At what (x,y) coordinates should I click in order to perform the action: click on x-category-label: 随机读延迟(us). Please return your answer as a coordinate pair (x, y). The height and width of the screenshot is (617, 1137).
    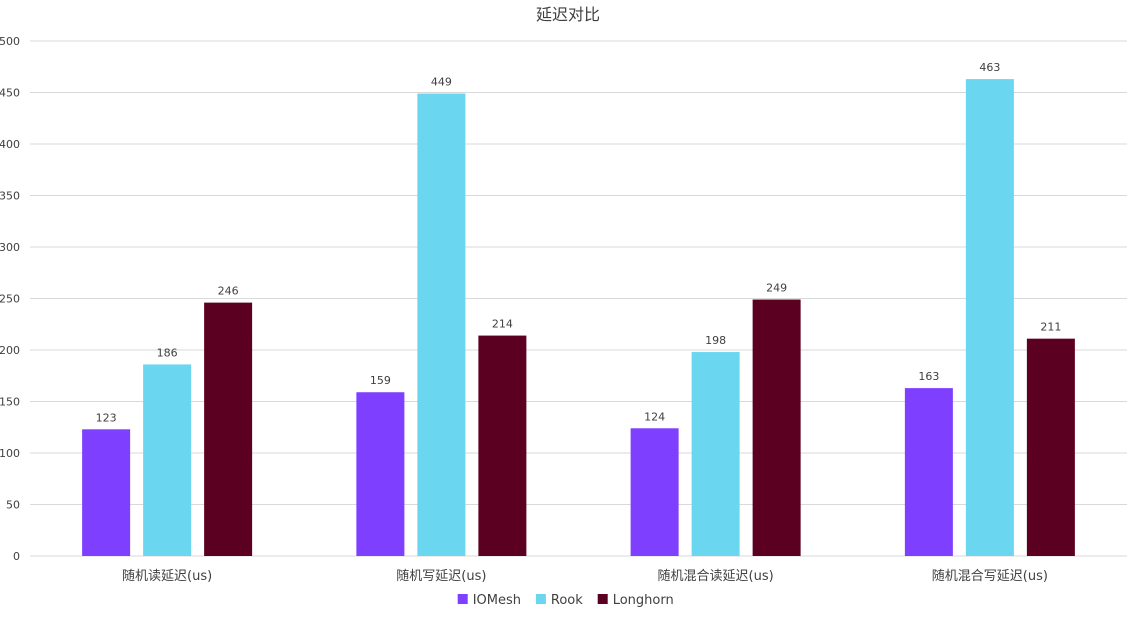
    Looking at the image, I should click on (167, 576).